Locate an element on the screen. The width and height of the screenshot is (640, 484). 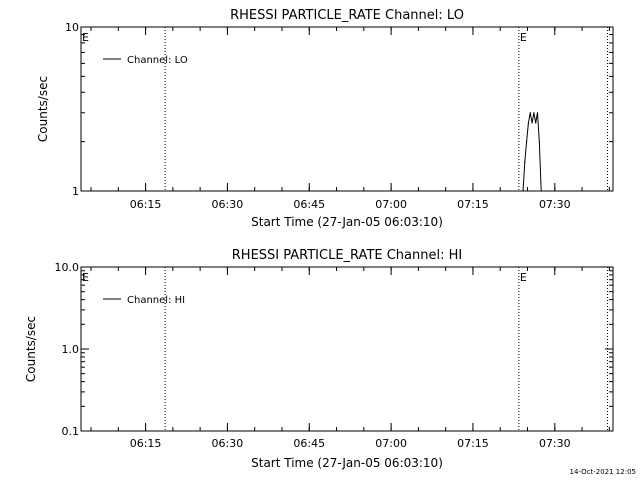
chart-1-xtick-label-2: 06:45 is located at coordinates (309, 443).